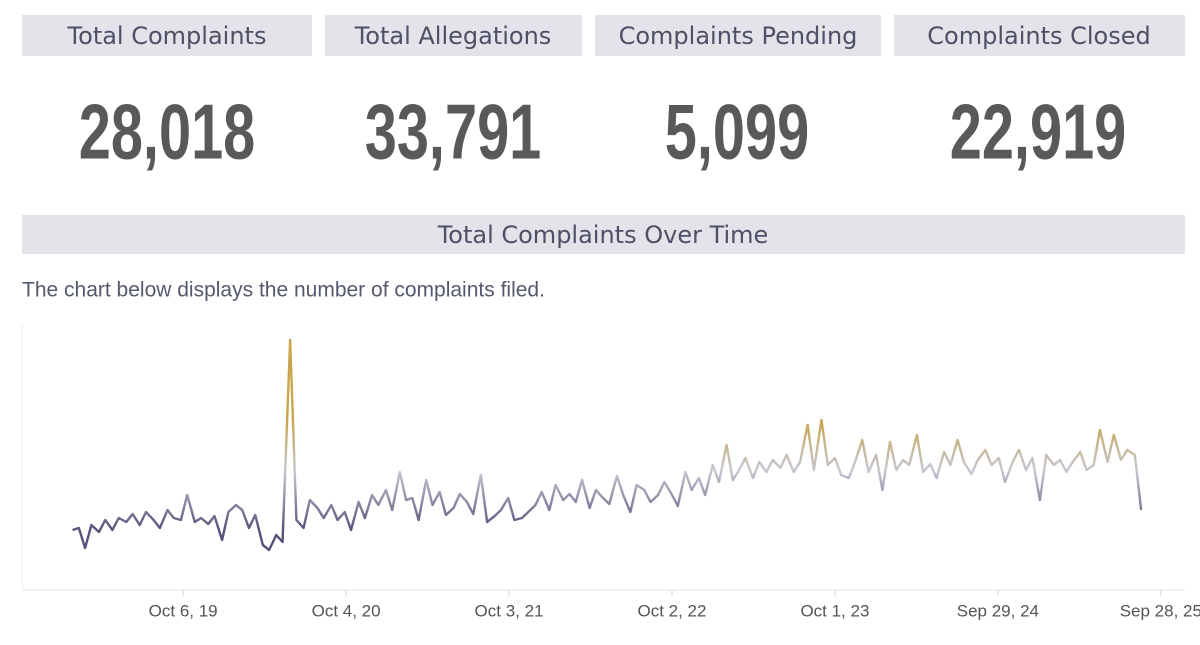 This screenshot has width=1200, height=645. What do you see at coordinates (167, 132) in the screenshot?
I see `kpi-value: 28,018` at bounding box center [167, 132].